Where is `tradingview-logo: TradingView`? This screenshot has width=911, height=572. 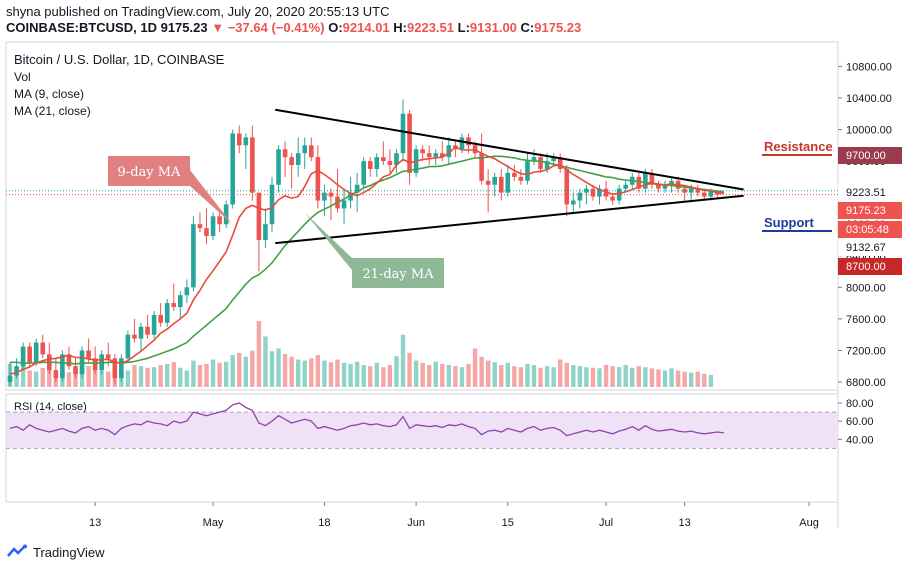
tradingview-logo: TradingView is located at coordinates (55, 552).